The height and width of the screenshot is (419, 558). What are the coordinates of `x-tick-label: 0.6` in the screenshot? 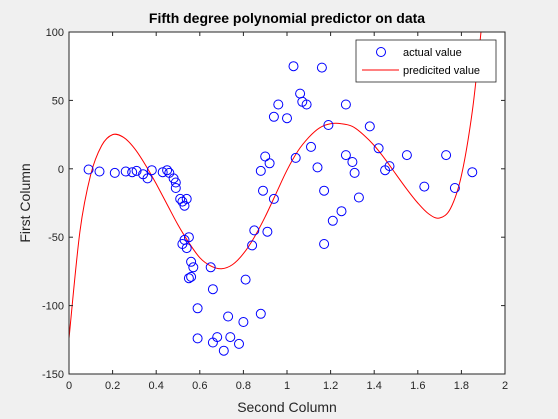 It's located at (199, 386).